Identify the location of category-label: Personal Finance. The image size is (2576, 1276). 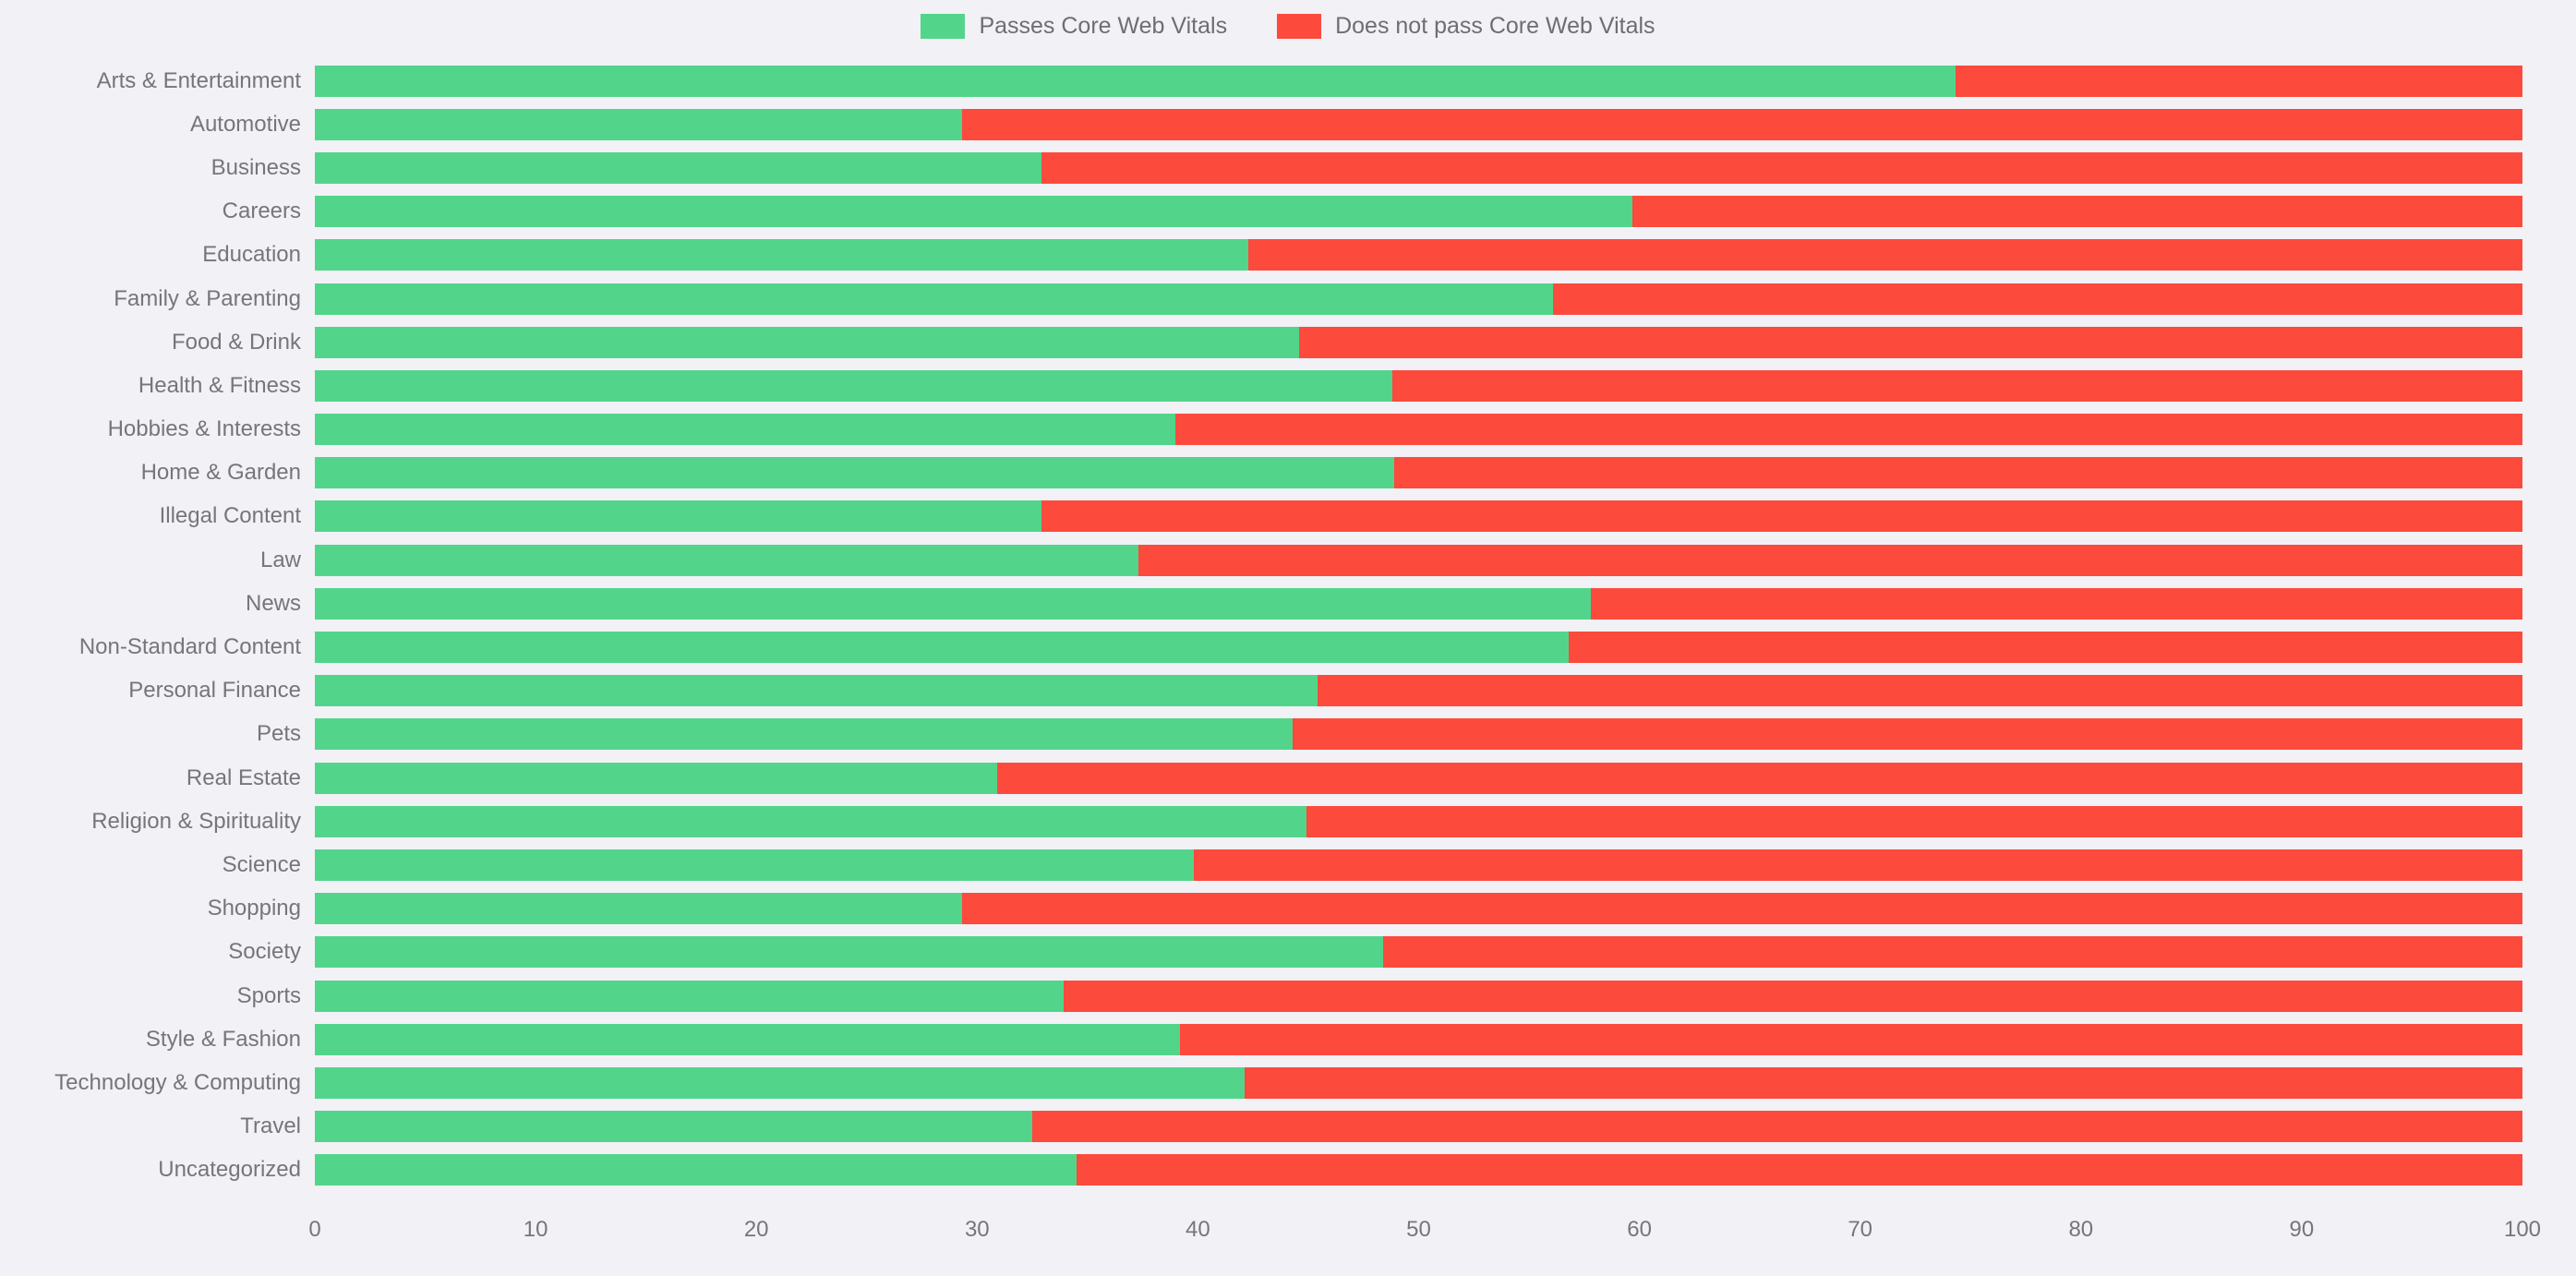
(214, 691).